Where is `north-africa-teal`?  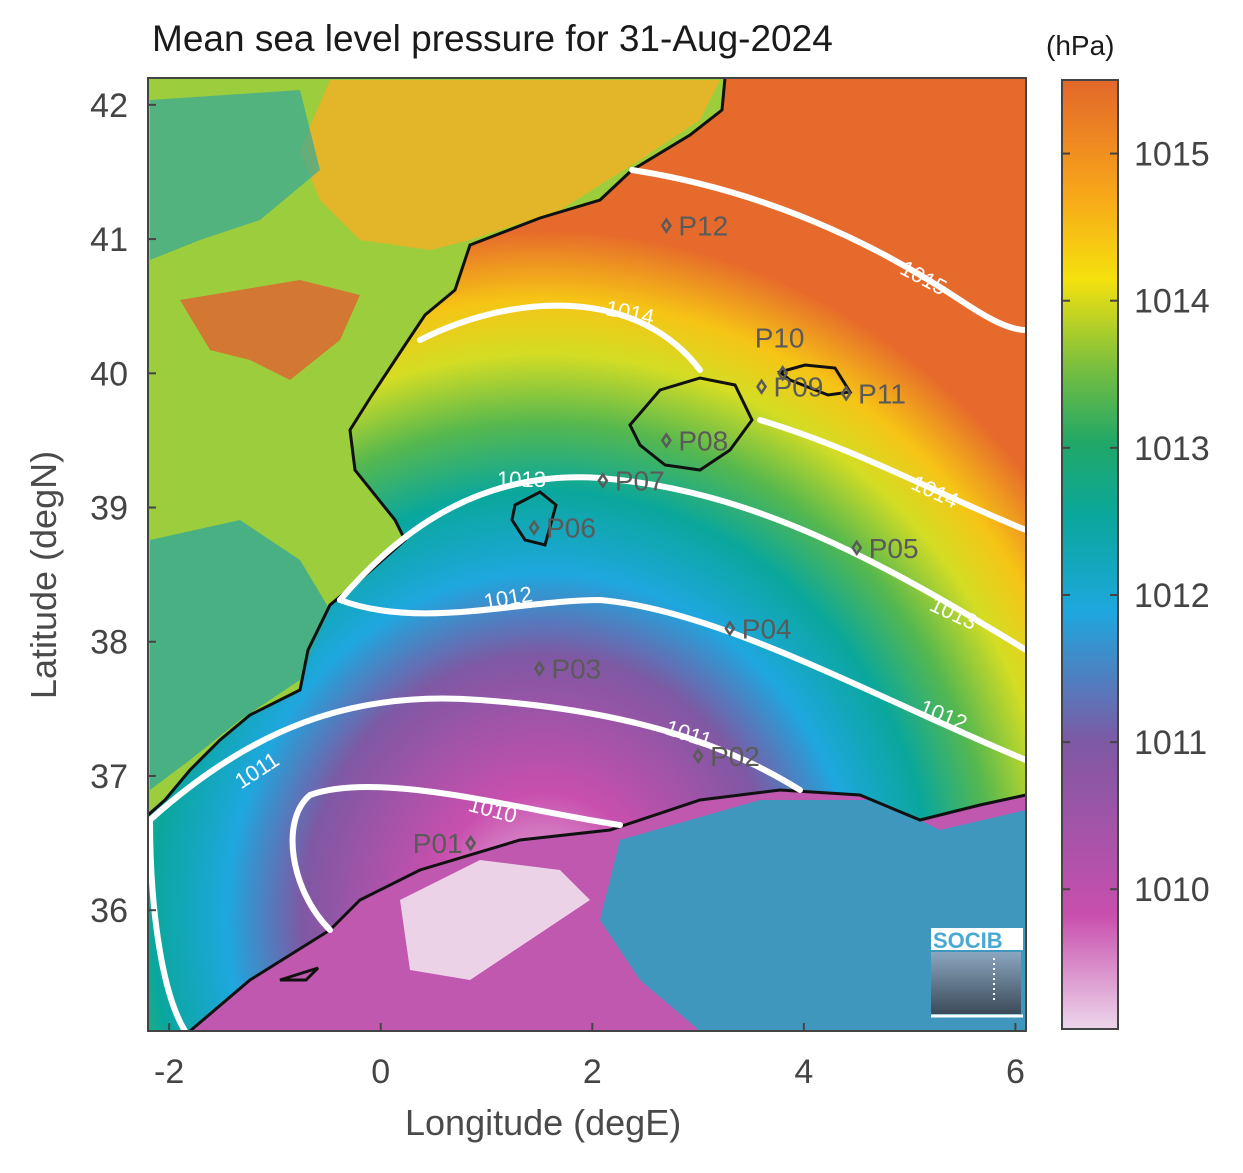
north-africa-teal is located at coordinates (813, 915).